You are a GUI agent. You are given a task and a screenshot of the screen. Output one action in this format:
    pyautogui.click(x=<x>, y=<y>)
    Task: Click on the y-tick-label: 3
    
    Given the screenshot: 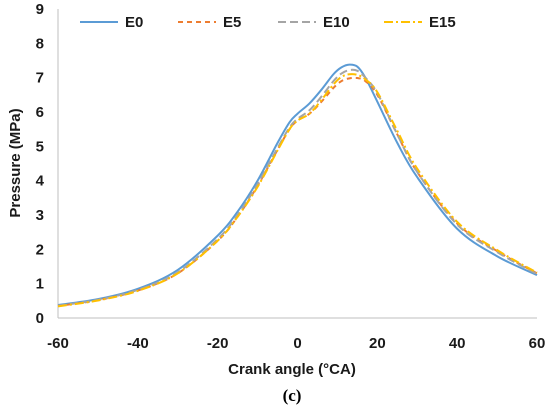 What is the action you would take?
    pyautogui.click(x=40, y=215)
    